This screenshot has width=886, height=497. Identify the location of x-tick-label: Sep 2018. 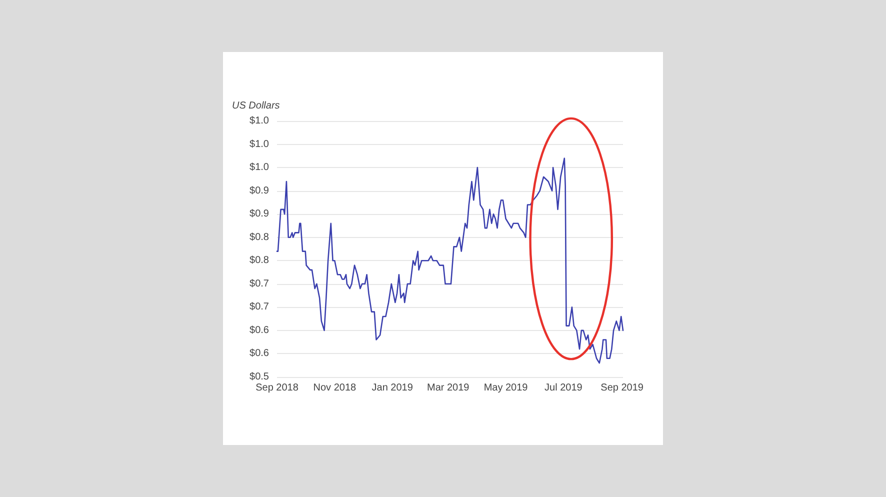
(277, 388).